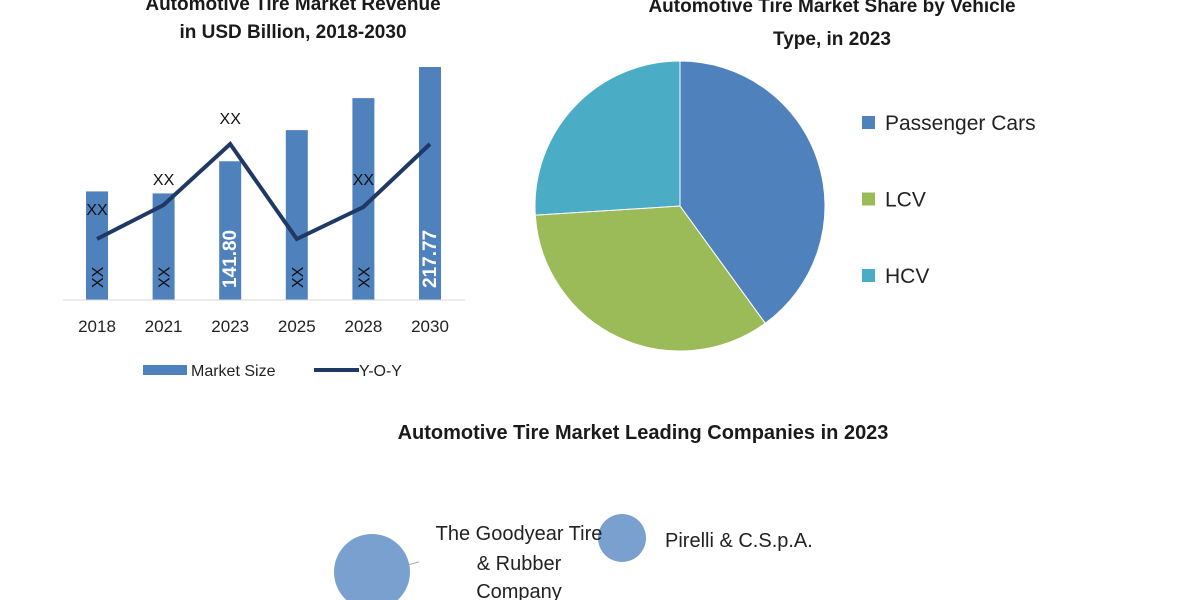  I want to click on pie-legend-label-lcv: LCV, so click(905, 200).